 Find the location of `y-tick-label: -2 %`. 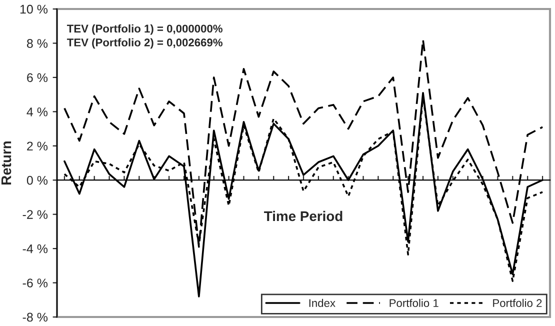

y-tick-label: -2 % is located at coordinates (35, 214).